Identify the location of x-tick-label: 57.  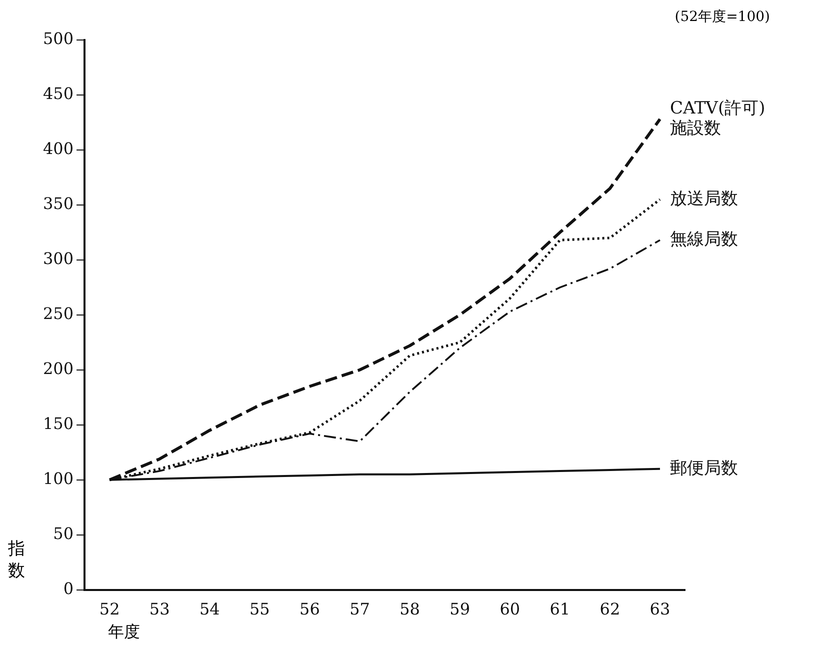
(360, 609).